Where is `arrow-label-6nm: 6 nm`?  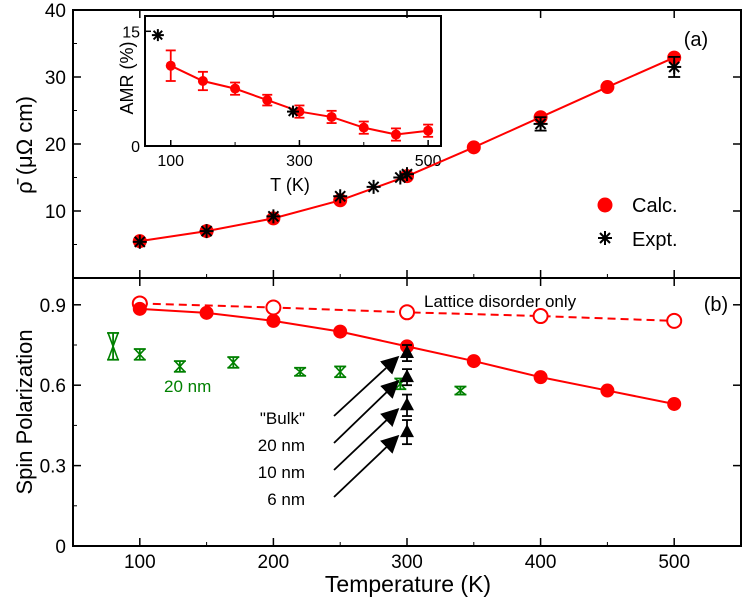 arrow-label-6nm: 6 nm is located at coordinates (286, 499).